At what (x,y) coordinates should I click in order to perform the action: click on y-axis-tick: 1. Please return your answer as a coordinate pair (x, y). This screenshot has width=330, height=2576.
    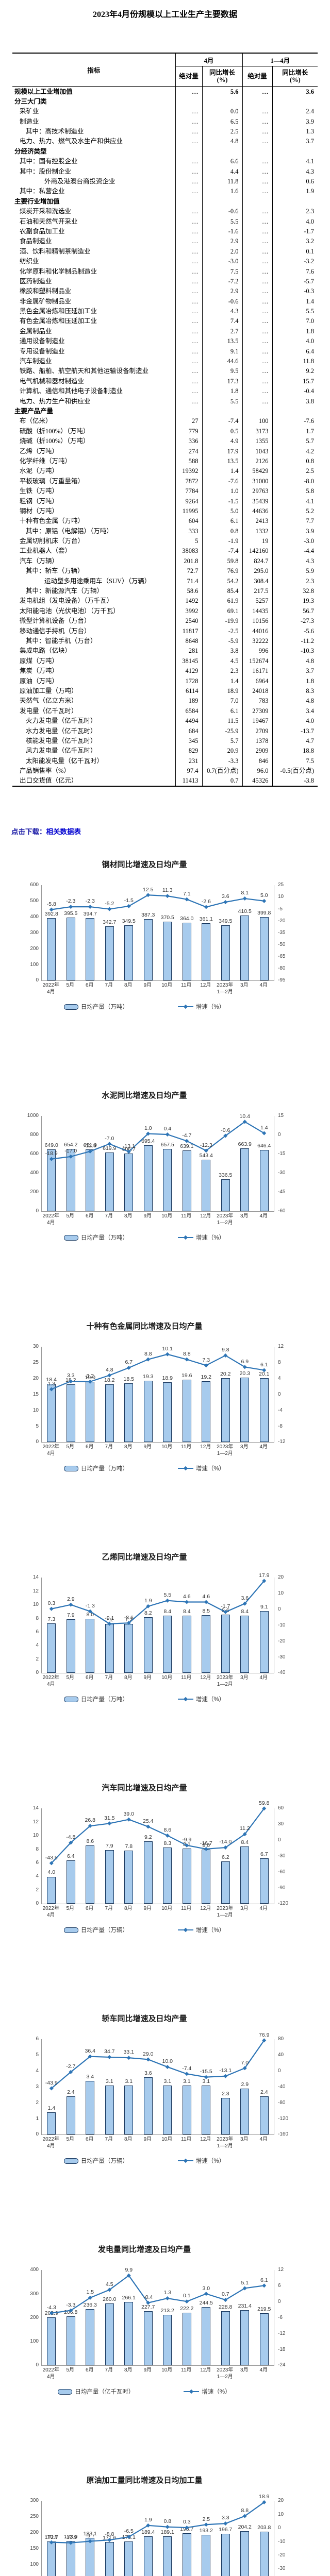
    Looking at the image, I should click on (37, 2119).